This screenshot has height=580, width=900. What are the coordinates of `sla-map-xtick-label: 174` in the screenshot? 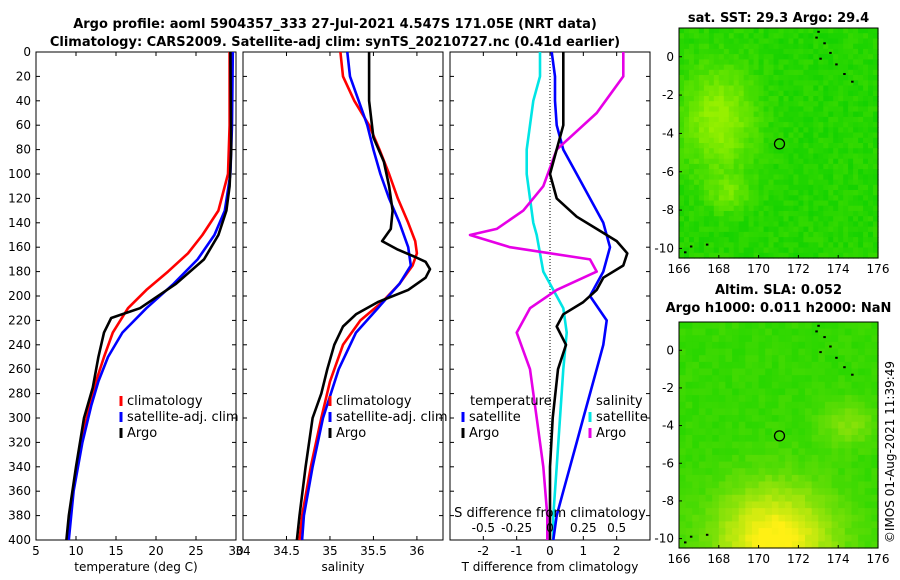 It's located at (838, 559).